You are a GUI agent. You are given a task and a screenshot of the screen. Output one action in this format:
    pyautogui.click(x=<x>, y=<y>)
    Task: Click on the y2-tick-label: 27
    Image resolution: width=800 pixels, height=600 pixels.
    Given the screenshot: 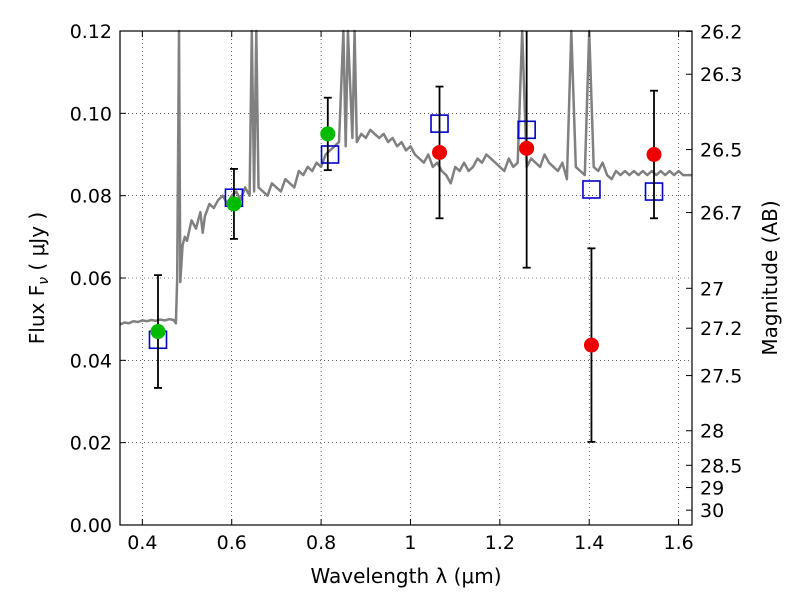 What is the action you would take?
    pyautogui.click(x=712, y=289)
    